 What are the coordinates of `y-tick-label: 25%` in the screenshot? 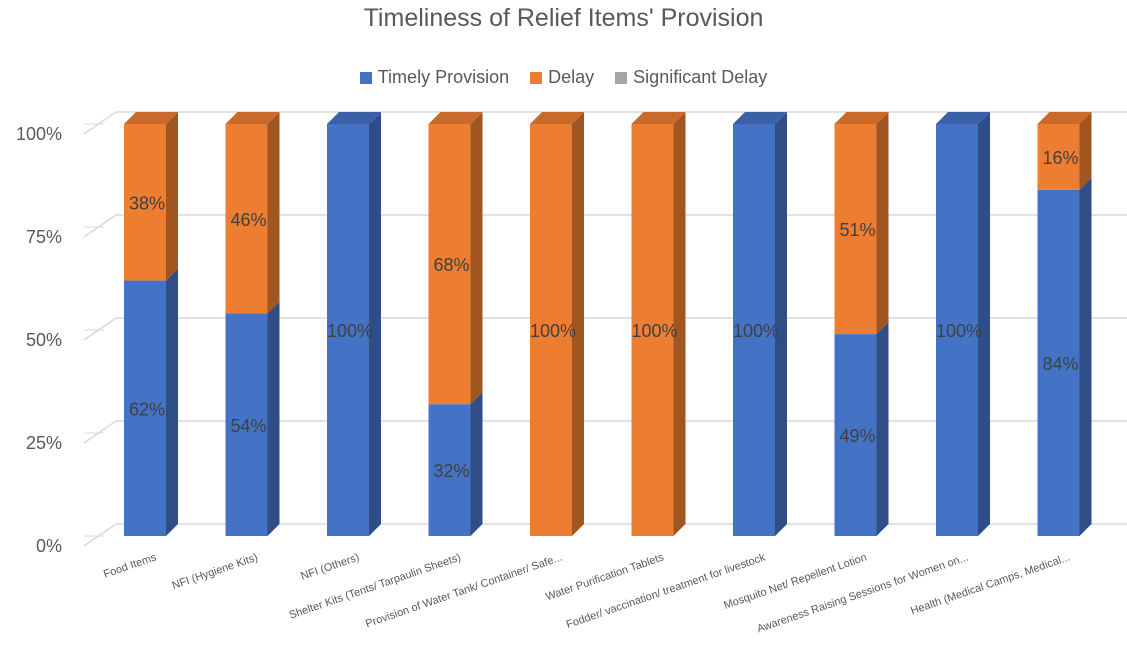 It's located at (44, 443).